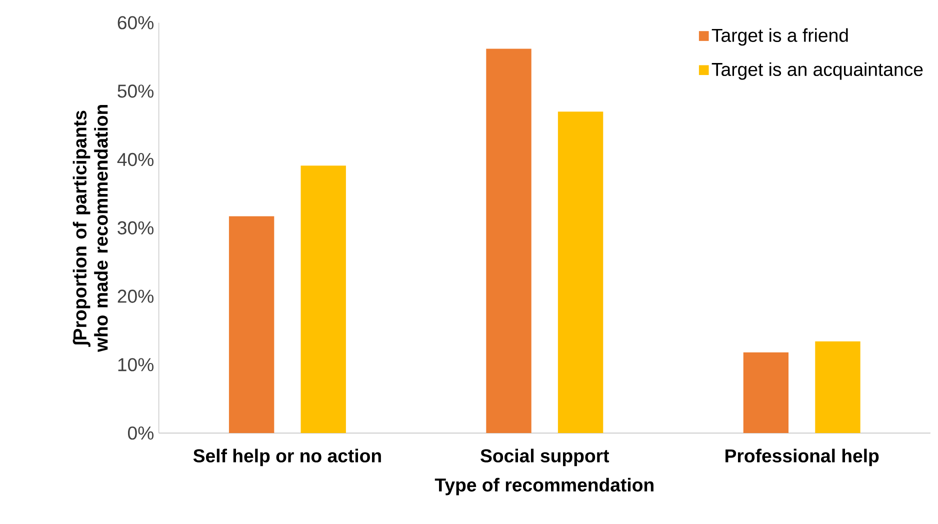 The image size is (938, 524). Describe the element at coordinates (136, 228) in the screenshot. I see `y-tick-label: 30%` at that location.